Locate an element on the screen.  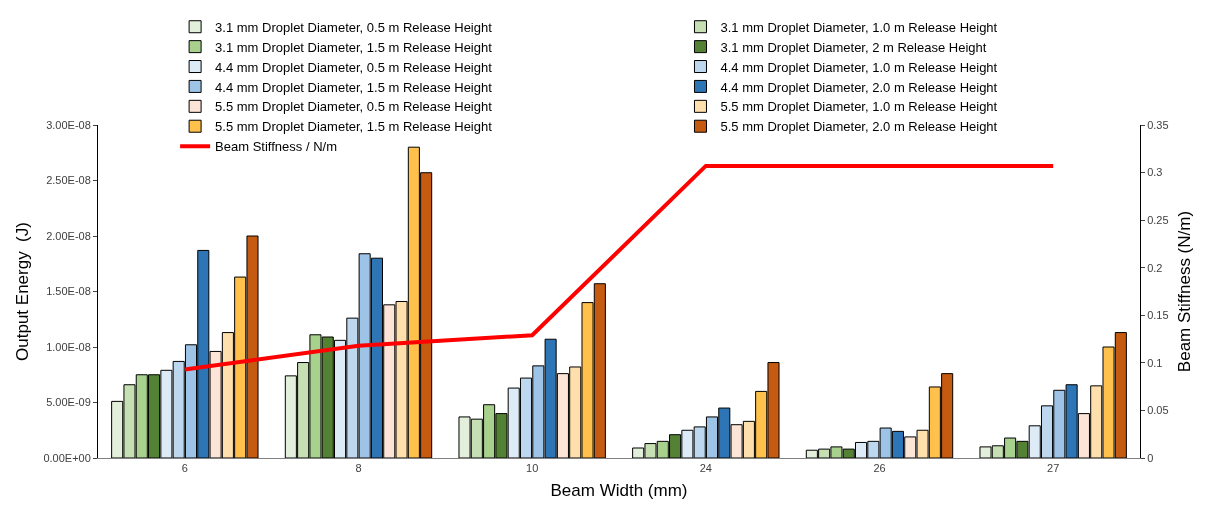
legend-label: Beam Stiffness / N/m is located at coordinates (276, 147).